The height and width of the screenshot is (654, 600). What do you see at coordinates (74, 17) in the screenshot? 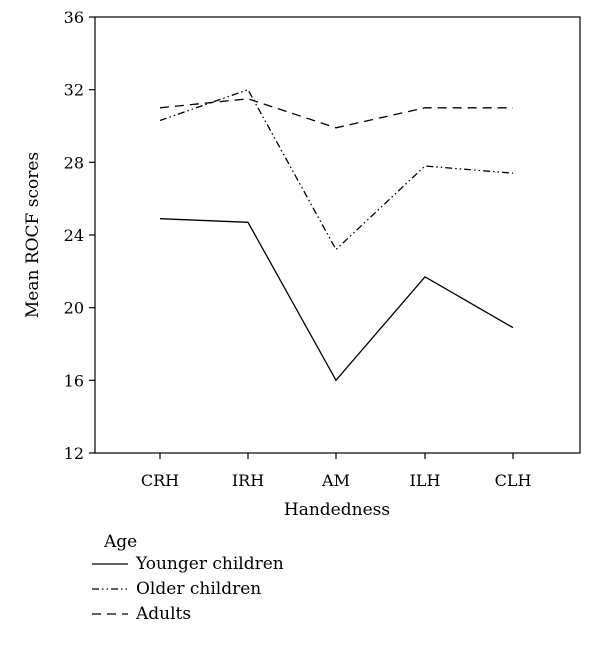
I see `y-tick-label: 36` at bounding box center [74, 17].